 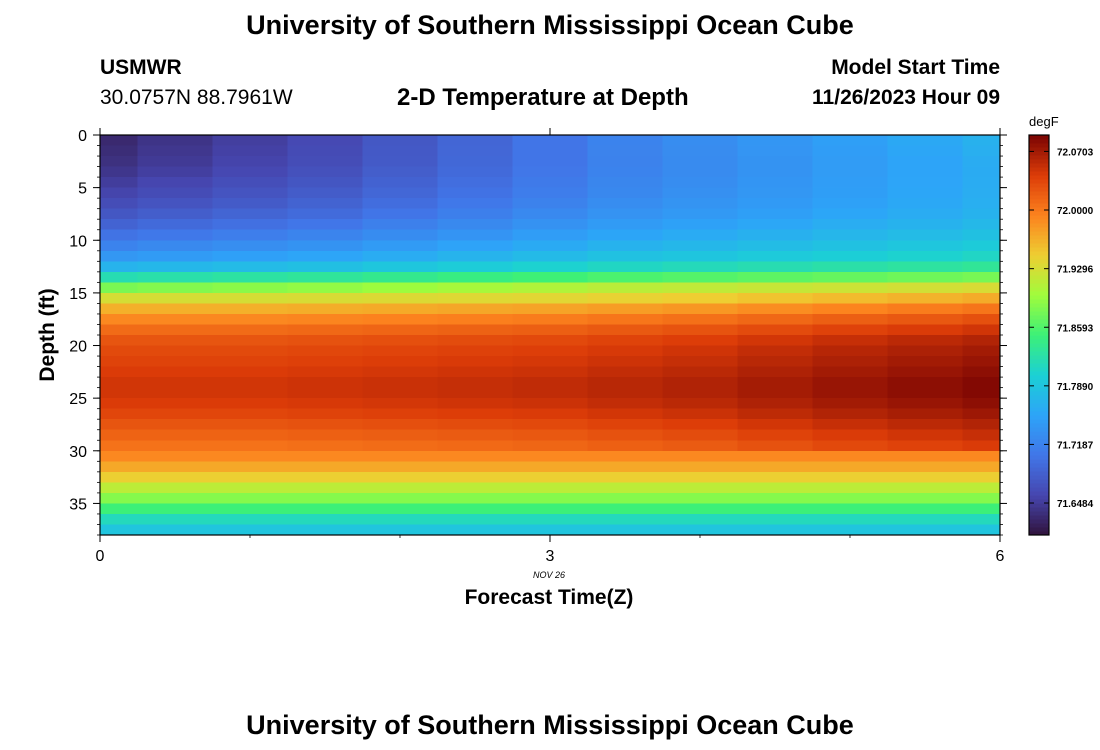 I want to click on colorbar-unit: degF, so click(x=1044, y=121).